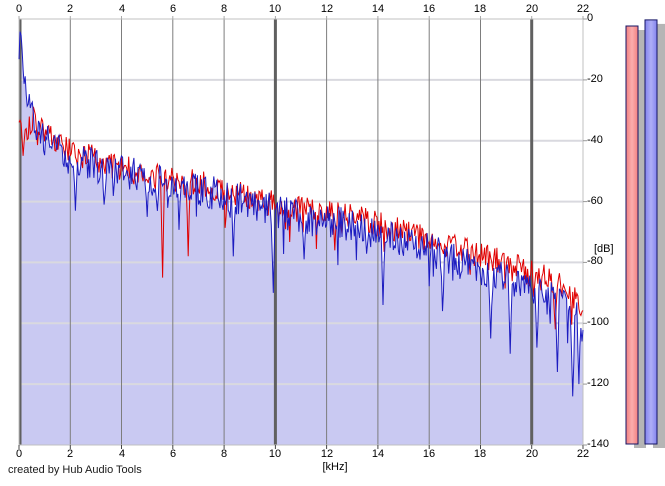 Image resolution: width=665 pixels, height=486 pixels. I want to click on x-axis-tick-label-top: 22, so click(583, 9).